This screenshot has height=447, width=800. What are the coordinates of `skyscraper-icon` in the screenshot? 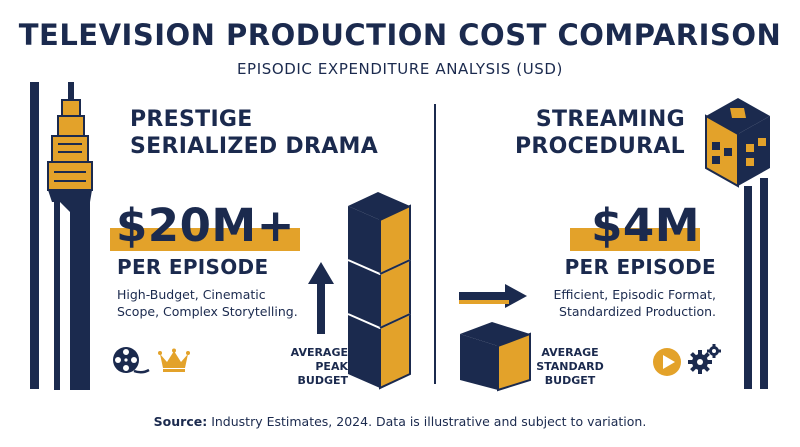 It's located at (70, 236).